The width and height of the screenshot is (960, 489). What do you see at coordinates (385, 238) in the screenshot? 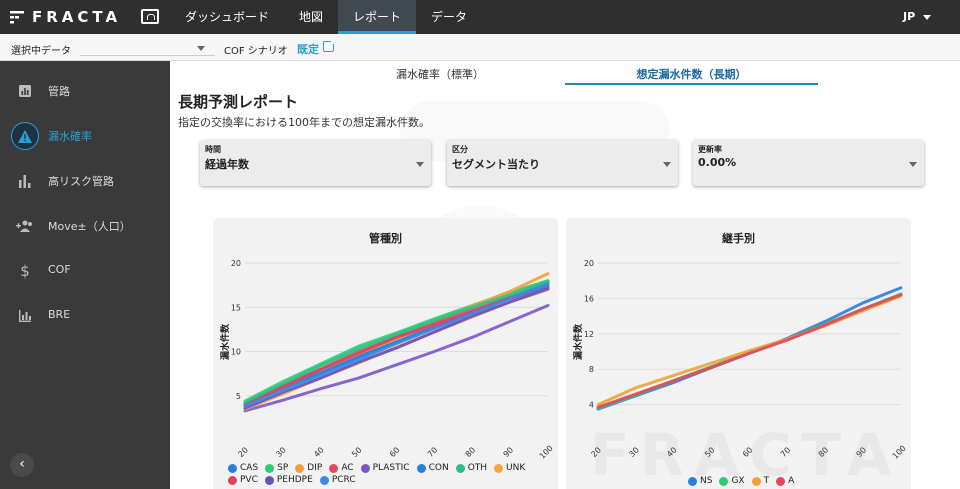
I see `chart-title: 管種別` at bounding box center [385, 238].